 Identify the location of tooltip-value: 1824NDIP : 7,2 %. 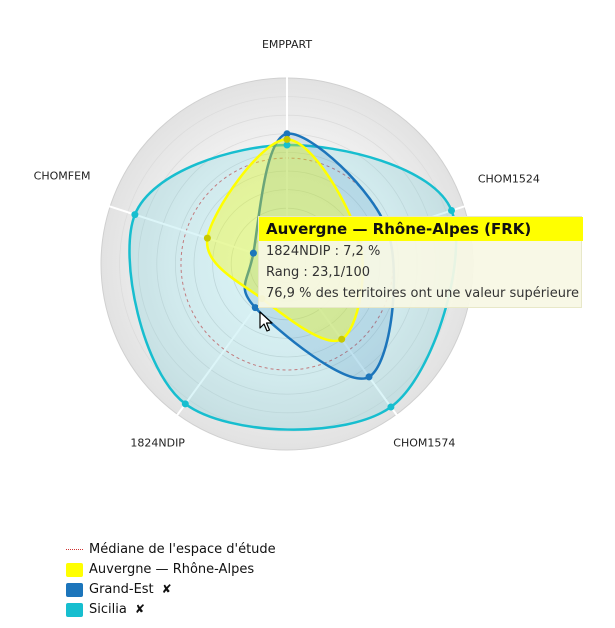
(323, 251).